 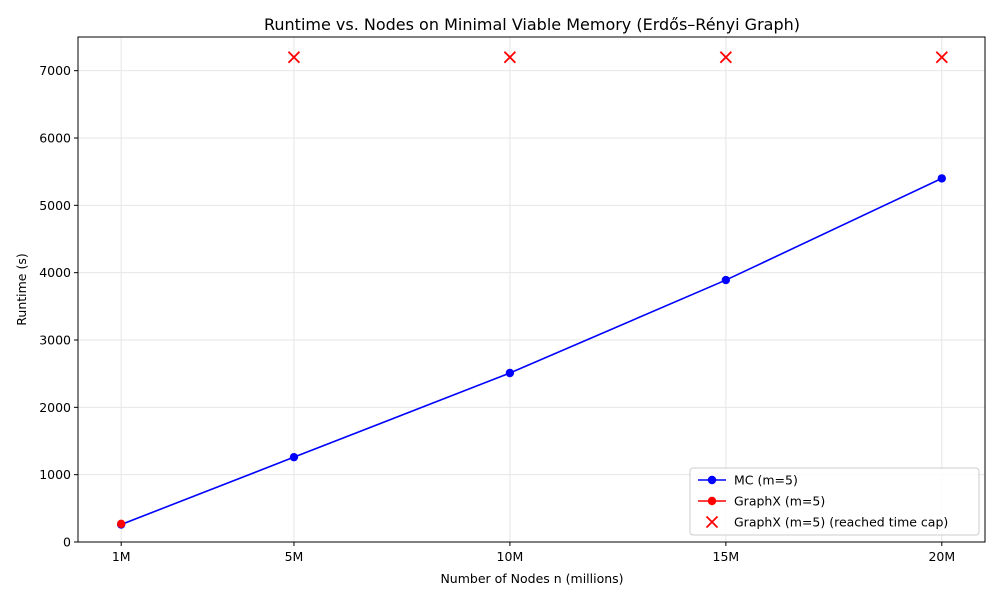 I want to click on y-tick-label: 7000, so click(x=55, y=70).